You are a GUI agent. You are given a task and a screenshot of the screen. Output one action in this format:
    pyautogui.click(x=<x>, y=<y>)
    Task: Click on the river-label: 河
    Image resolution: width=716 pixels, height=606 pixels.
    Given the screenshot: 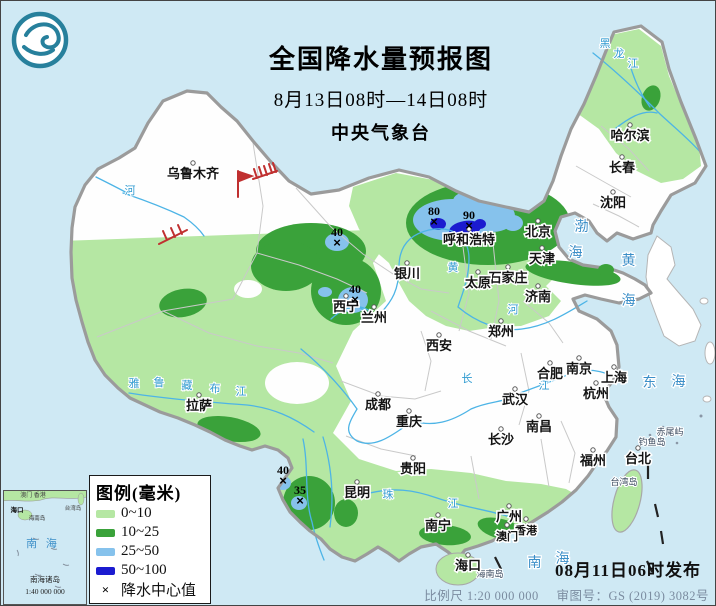 What is the action you would take?
    pyautogui.click(x=130, y=190)
    